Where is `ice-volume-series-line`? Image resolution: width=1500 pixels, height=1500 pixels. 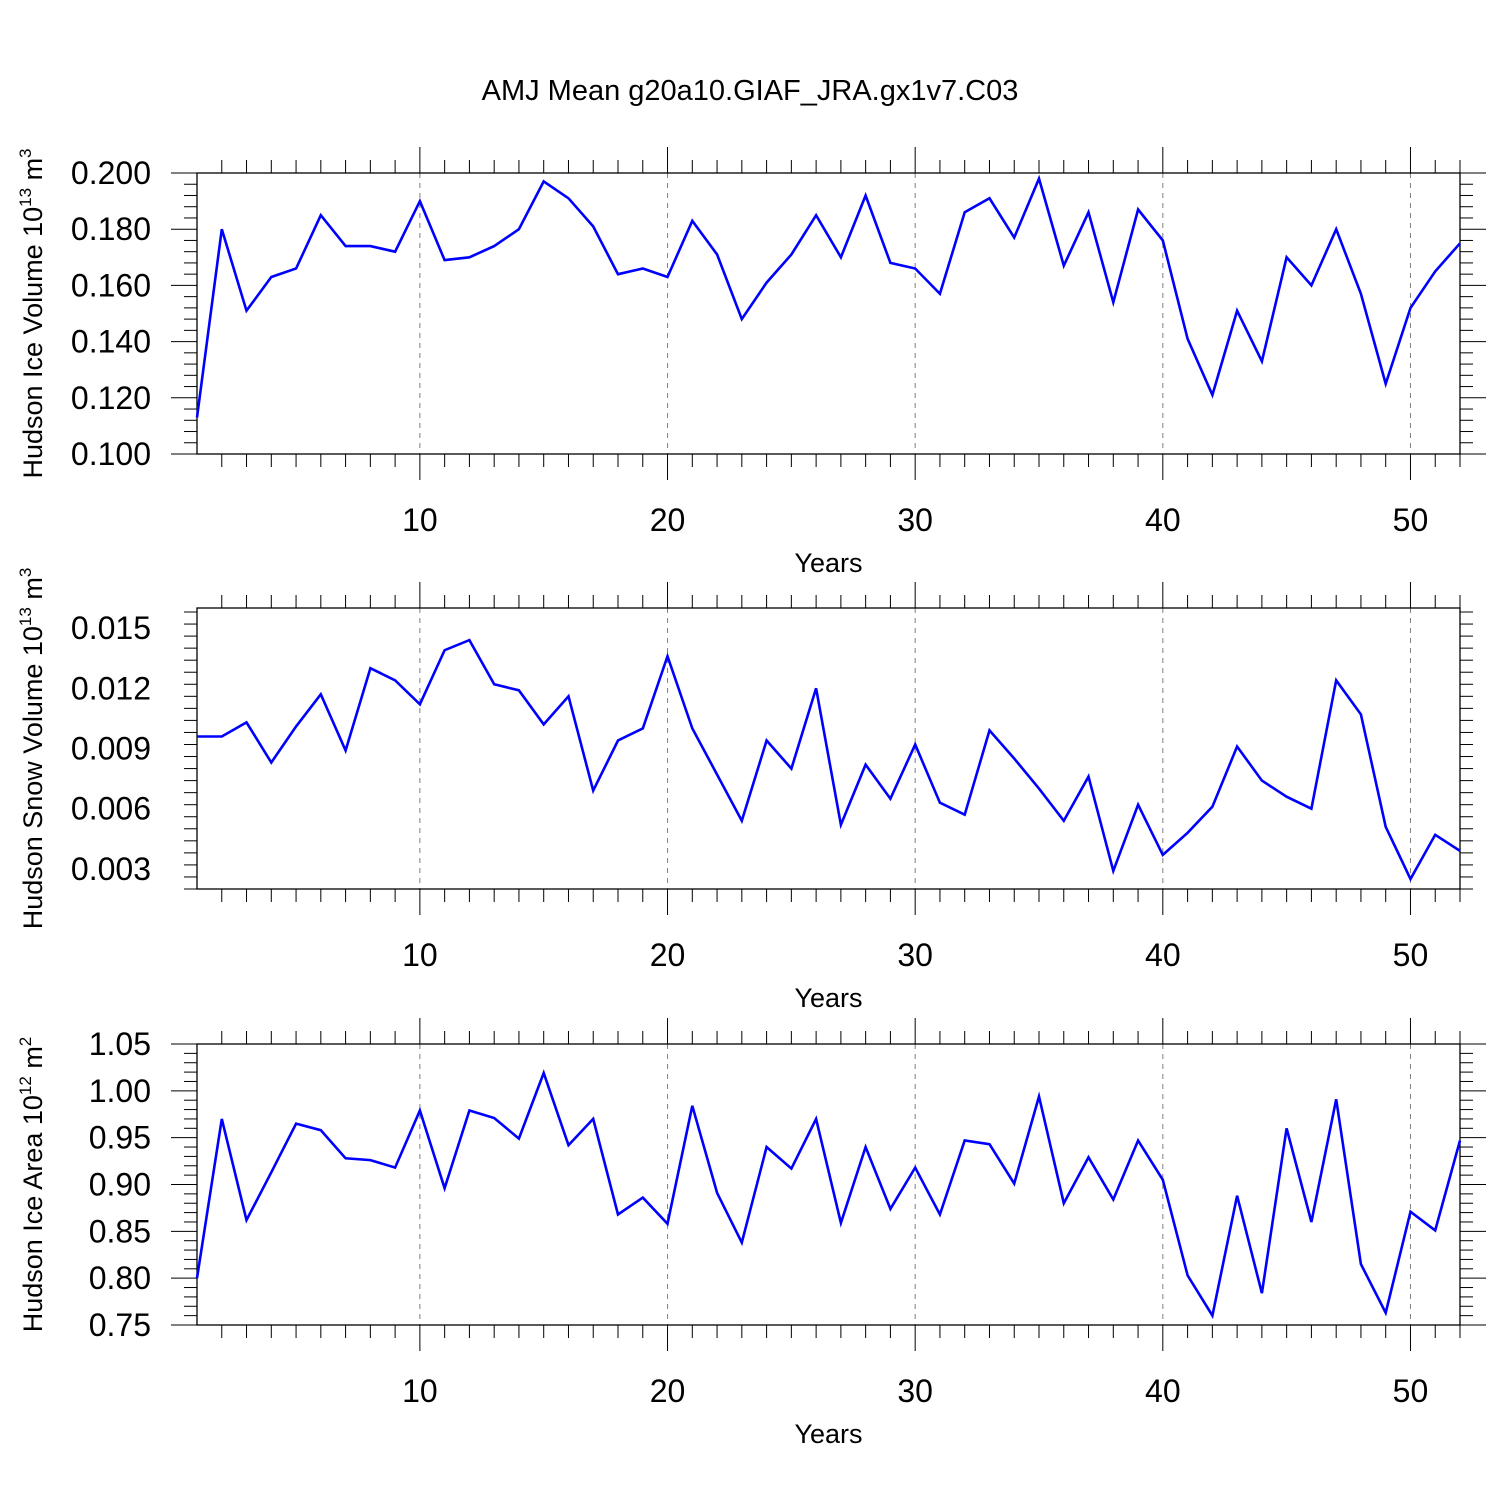
ice-volume-series-line is located at coordinates (828, 296).